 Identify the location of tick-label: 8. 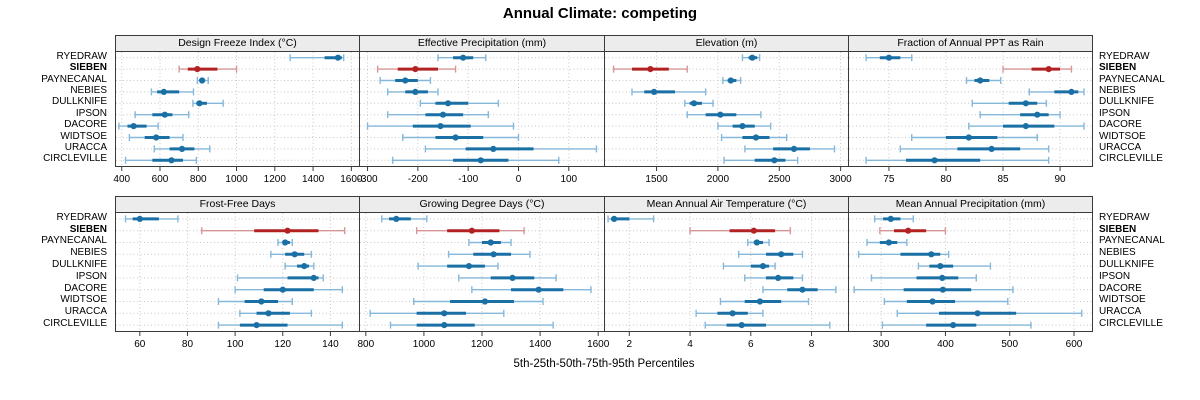
(812, 344).